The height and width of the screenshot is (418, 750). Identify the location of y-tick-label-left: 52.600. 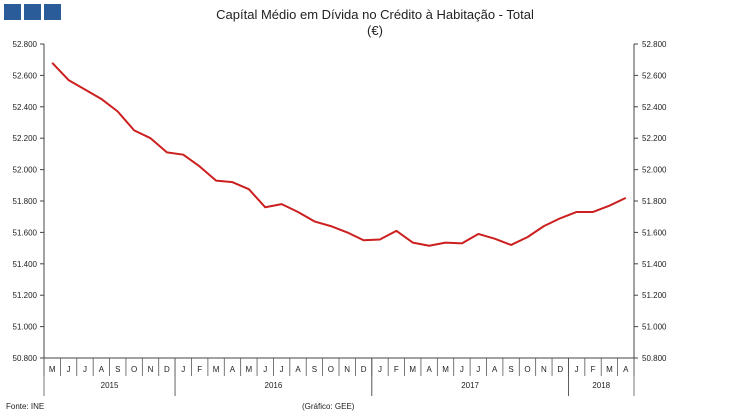
(25, 75).